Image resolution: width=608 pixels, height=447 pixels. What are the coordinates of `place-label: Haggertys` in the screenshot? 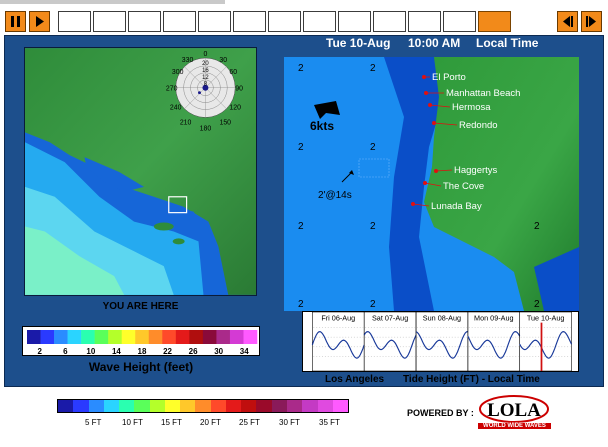 It's located at (476, 170).